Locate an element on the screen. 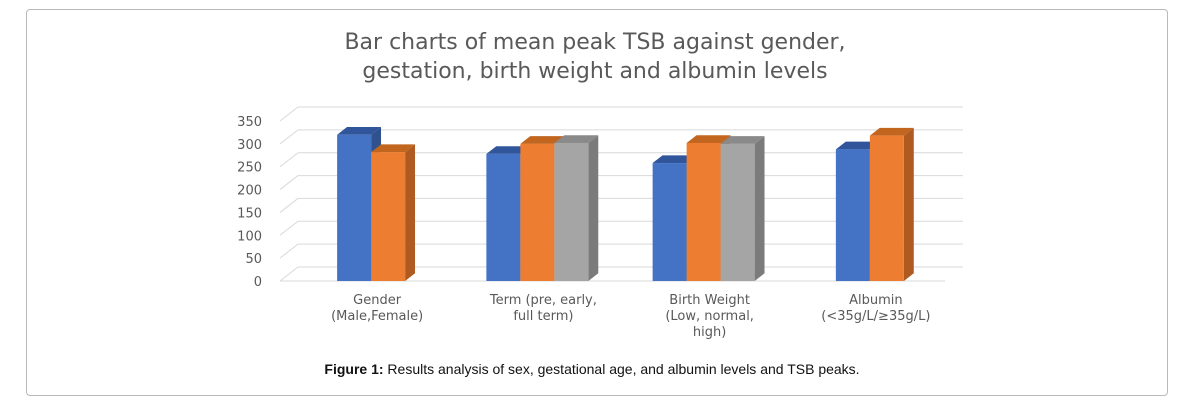  x-category-label: Birth Weight (Low, normal, high) is located at coordinates (709, 316).